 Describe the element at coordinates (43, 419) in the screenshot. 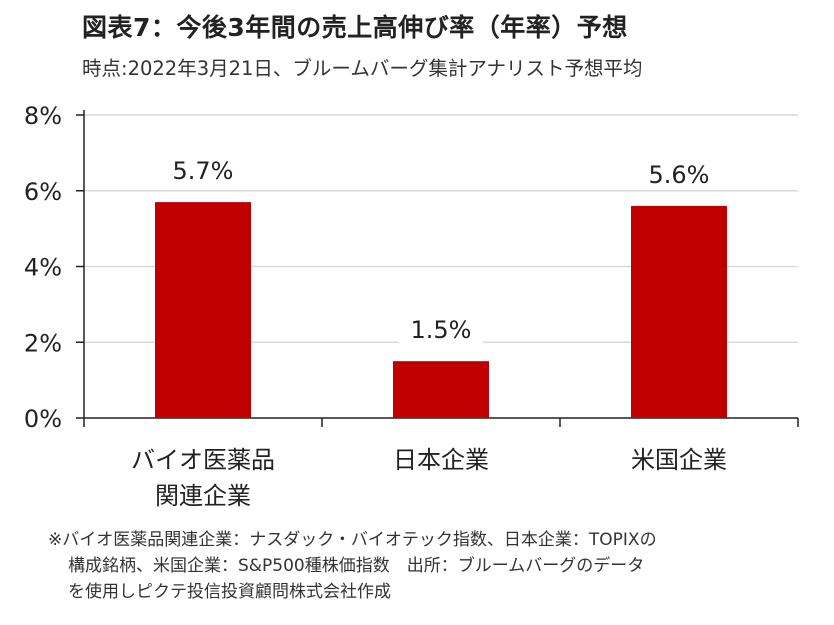

I see `y-tick-label: 0%` at that location.